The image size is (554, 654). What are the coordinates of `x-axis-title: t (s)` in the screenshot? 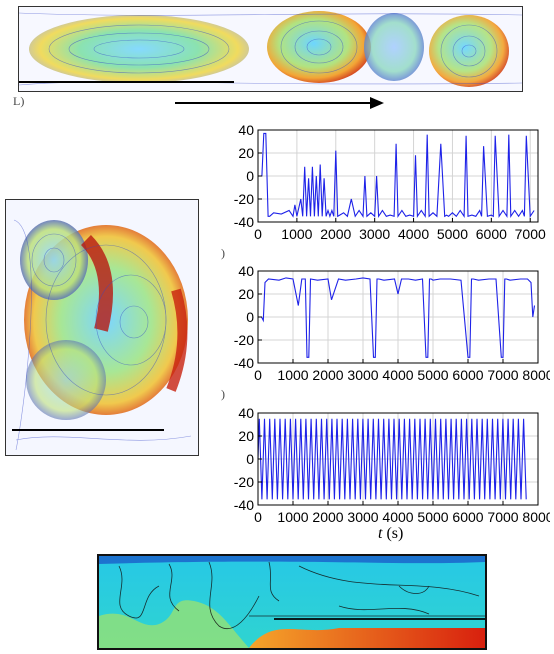 It's located at (390, 534).